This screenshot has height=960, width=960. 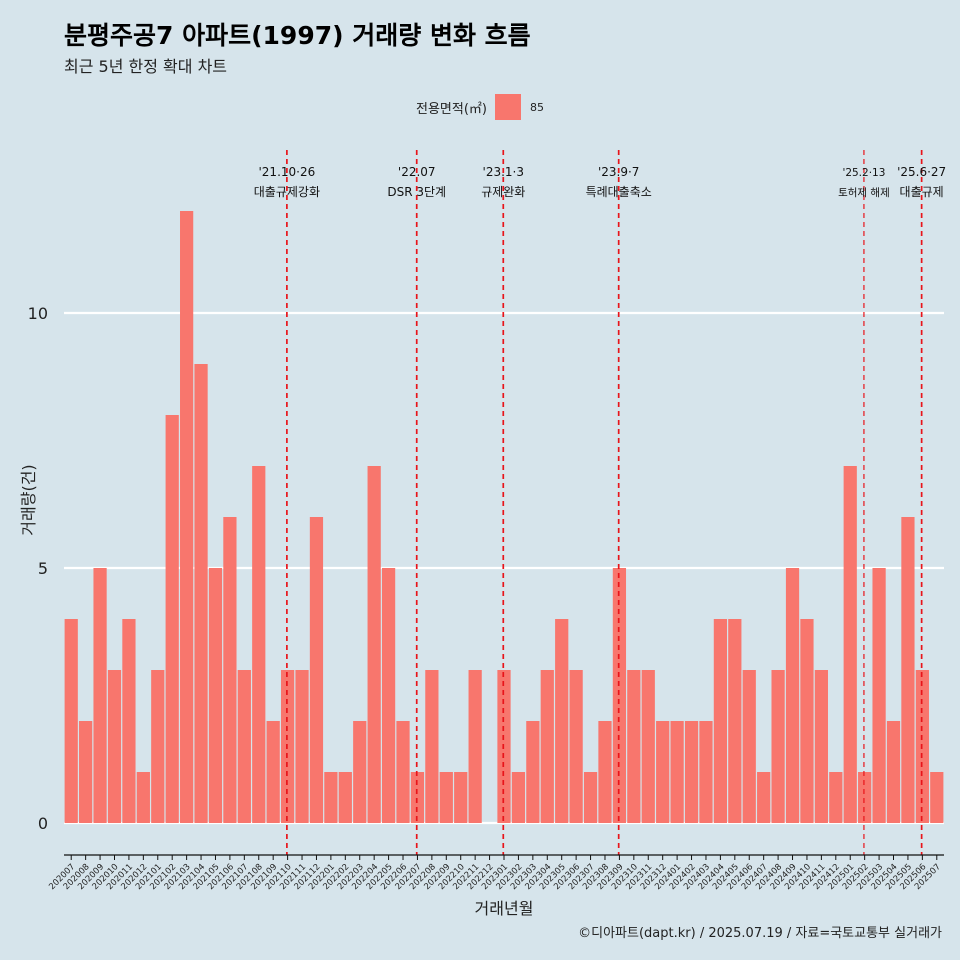 I want to click on legend-key-swatch, so click(x=507, y=107).